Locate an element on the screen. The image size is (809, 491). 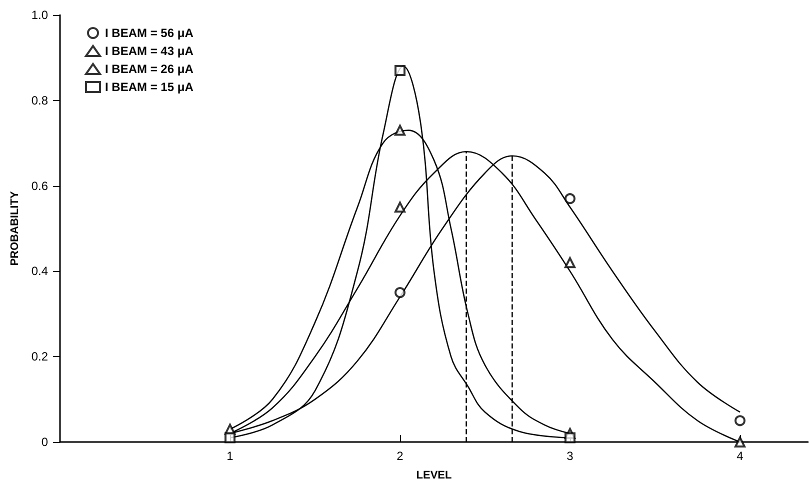
y-tick-label: 0.4 is located at coordinates (39, 271).